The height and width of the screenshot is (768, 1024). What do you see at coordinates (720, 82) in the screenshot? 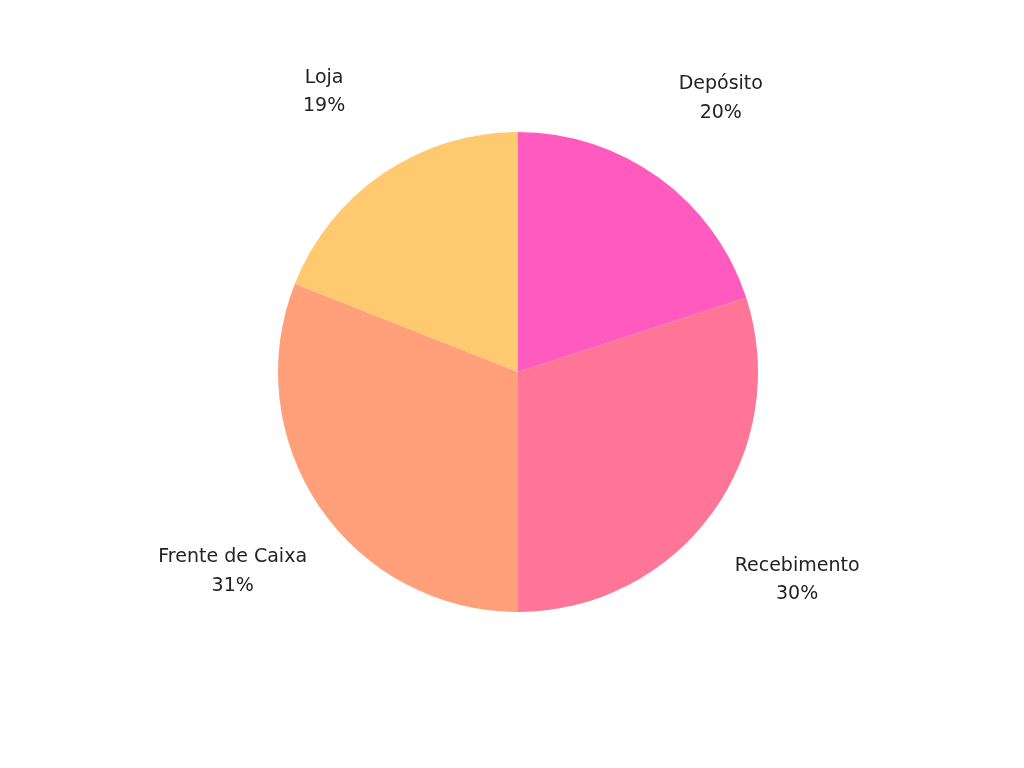
I see `slice-label: Depósito` at bounding box center [720, 82].